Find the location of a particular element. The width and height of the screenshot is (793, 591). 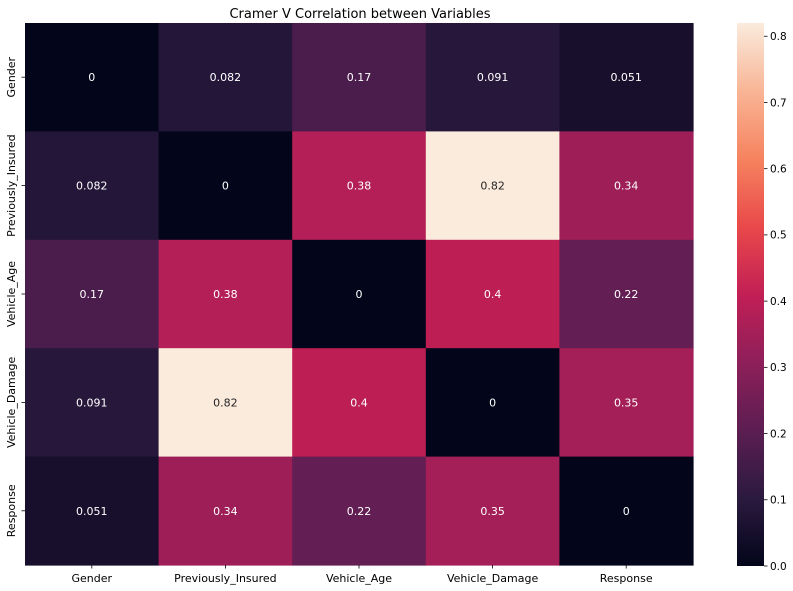

colorbar-tick-label: 0.6 is located at coordinates (778, 169).